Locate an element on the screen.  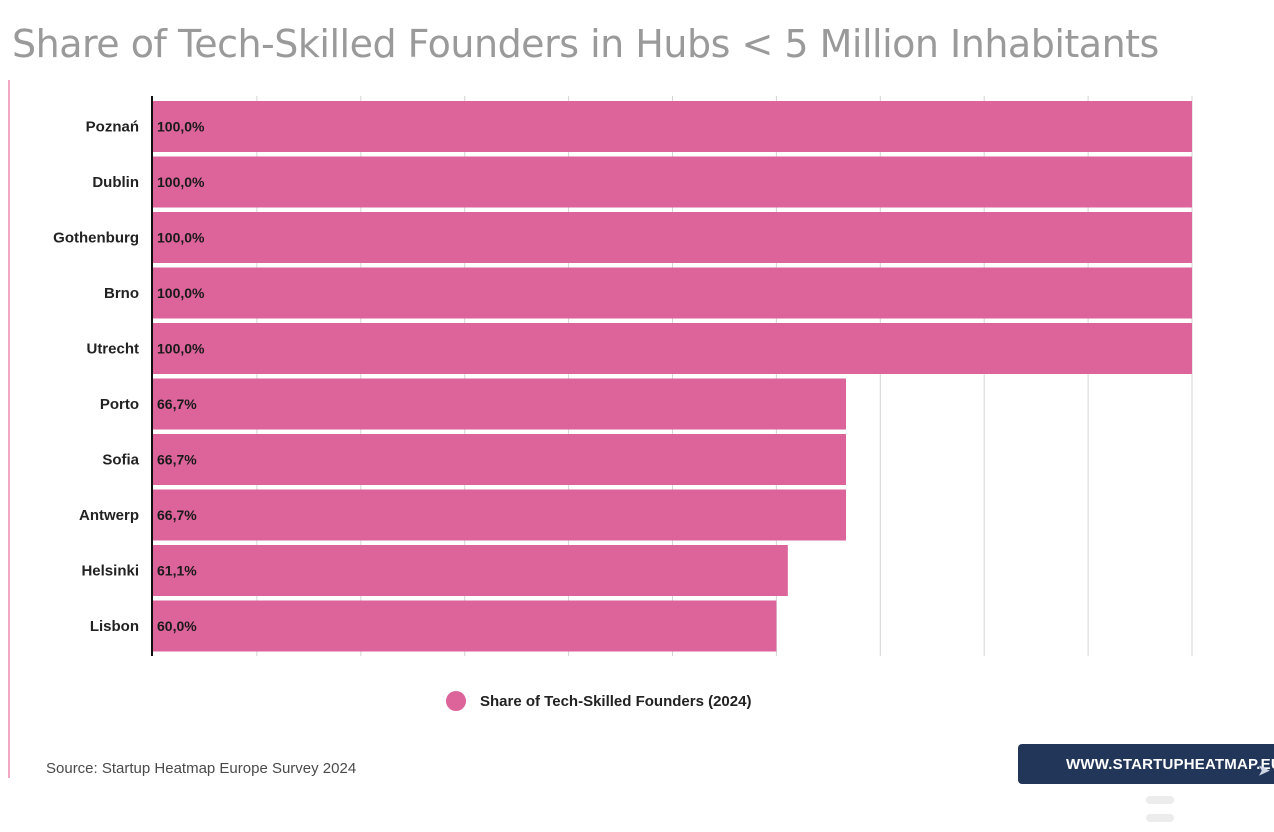
website-link-label: WWW.STARTUPHEATMAP.EU is located at coordinates (1170, 764).